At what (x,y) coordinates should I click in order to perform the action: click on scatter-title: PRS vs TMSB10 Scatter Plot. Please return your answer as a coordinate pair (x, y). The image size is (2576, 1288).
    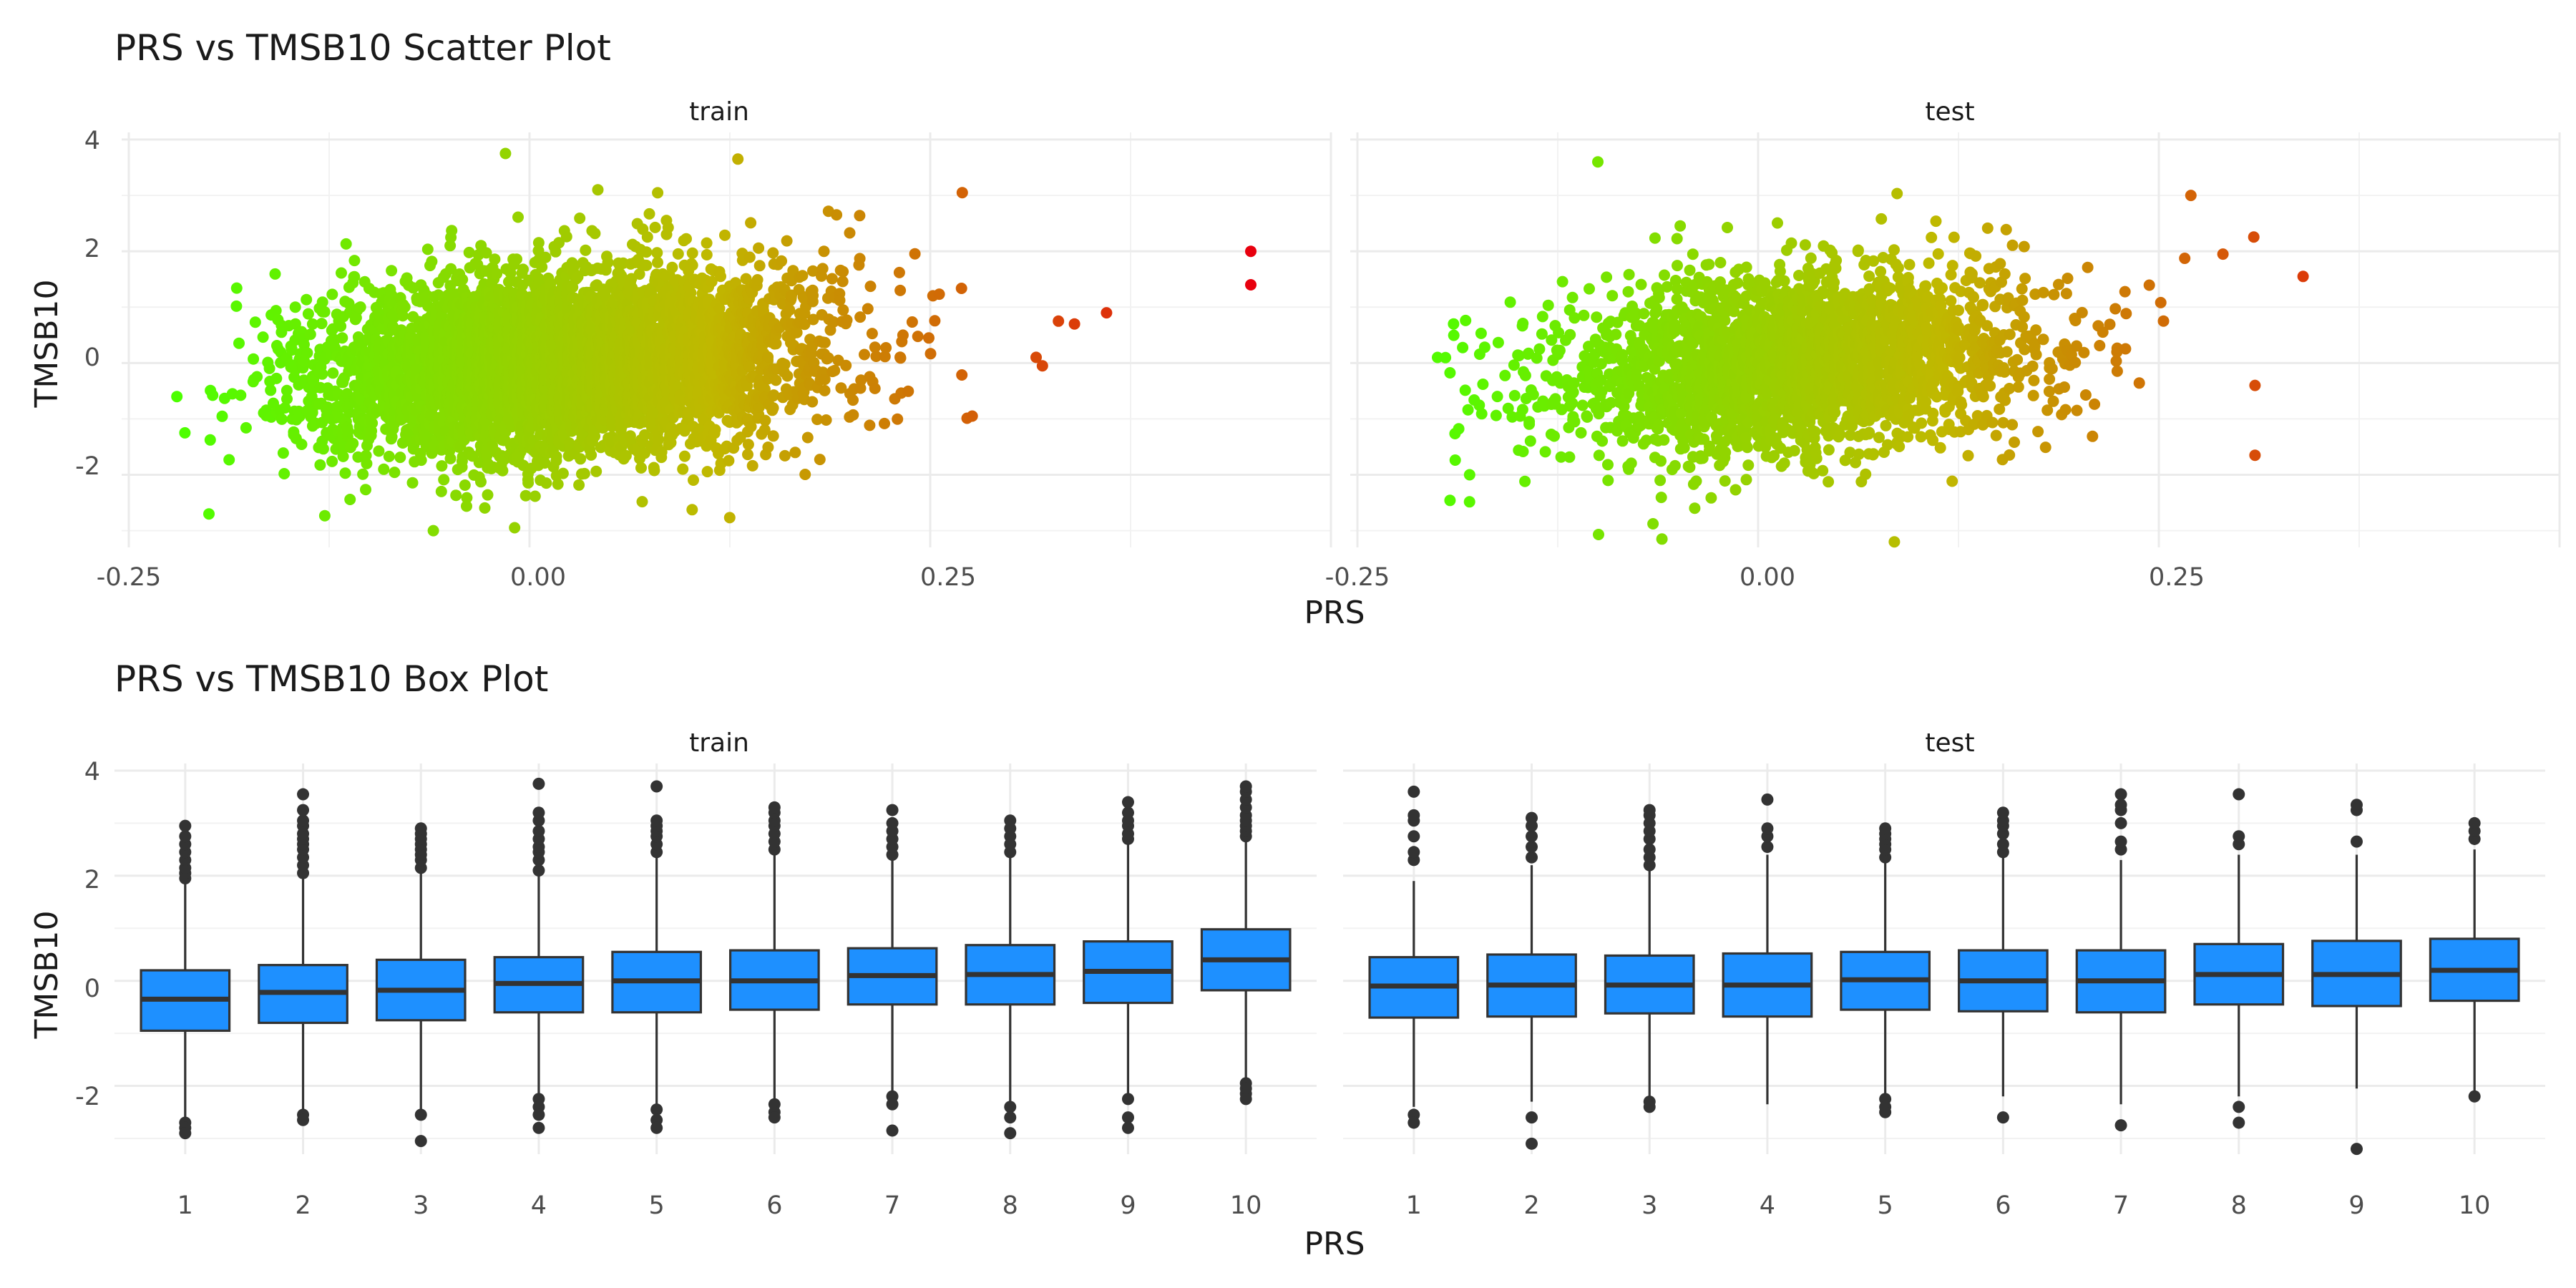
    Looking at the image, I should click on (362, 48).